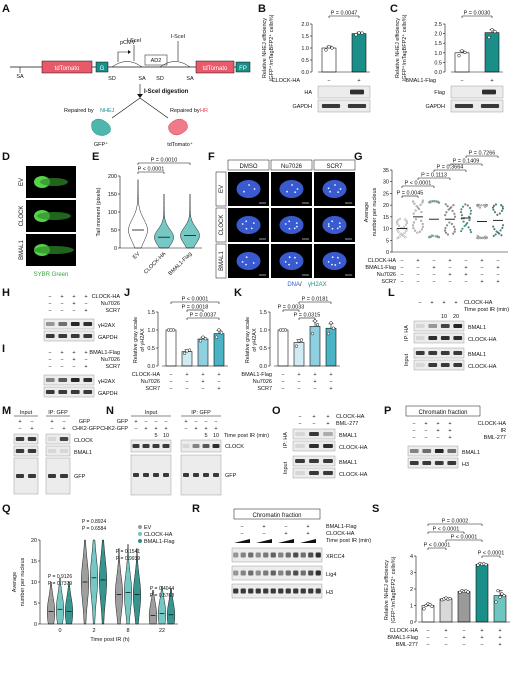 This screenshot has height=679, width=520. What do you see at coordinates (23, 581) in the screenshot?
I see `y-axis-label: number per nucleus` at bounding box center [23, 581].